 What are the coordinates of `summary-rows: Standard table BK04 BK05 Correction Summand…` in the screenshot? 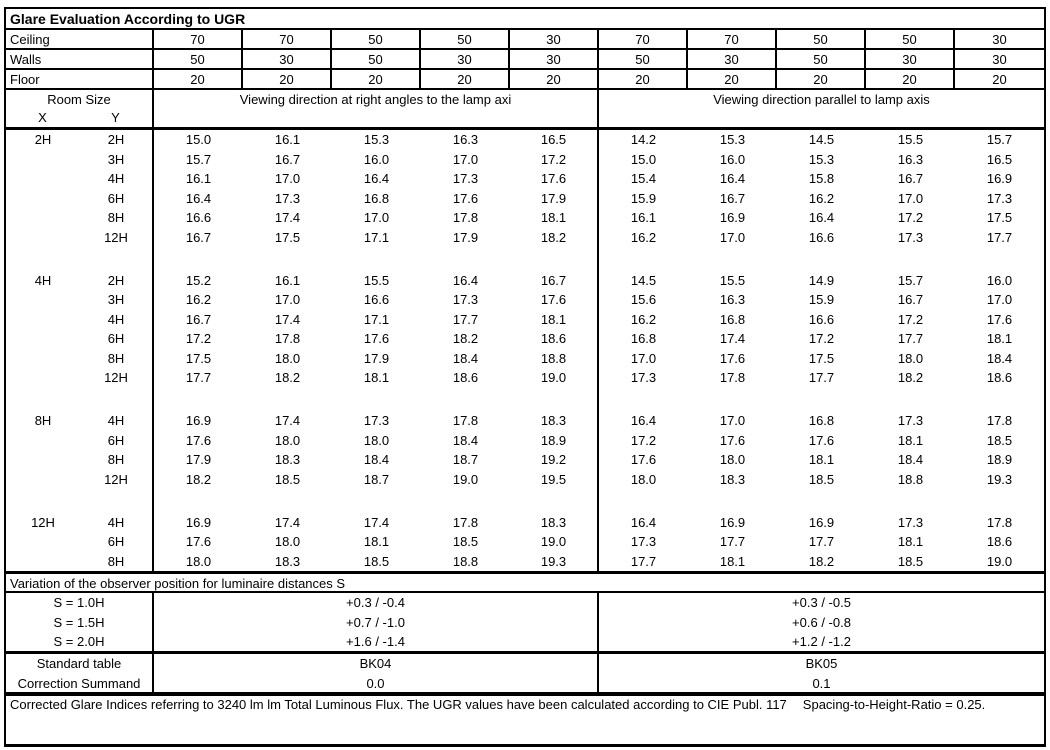 It's located at (525, 672).